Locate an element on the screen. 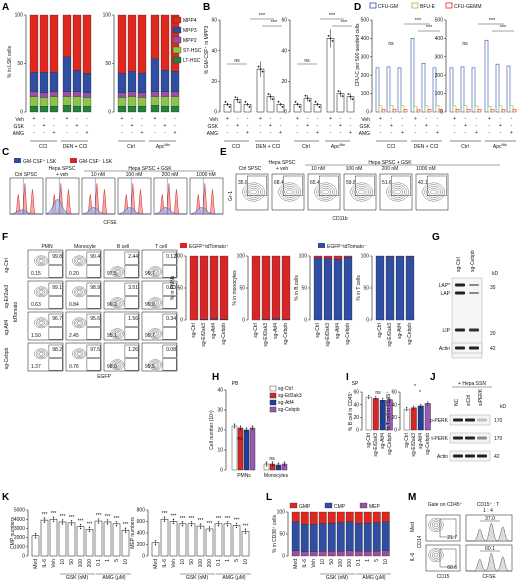  c-header-gsk: Hepa SPSC + GSK is located at coordinates (150, 169).